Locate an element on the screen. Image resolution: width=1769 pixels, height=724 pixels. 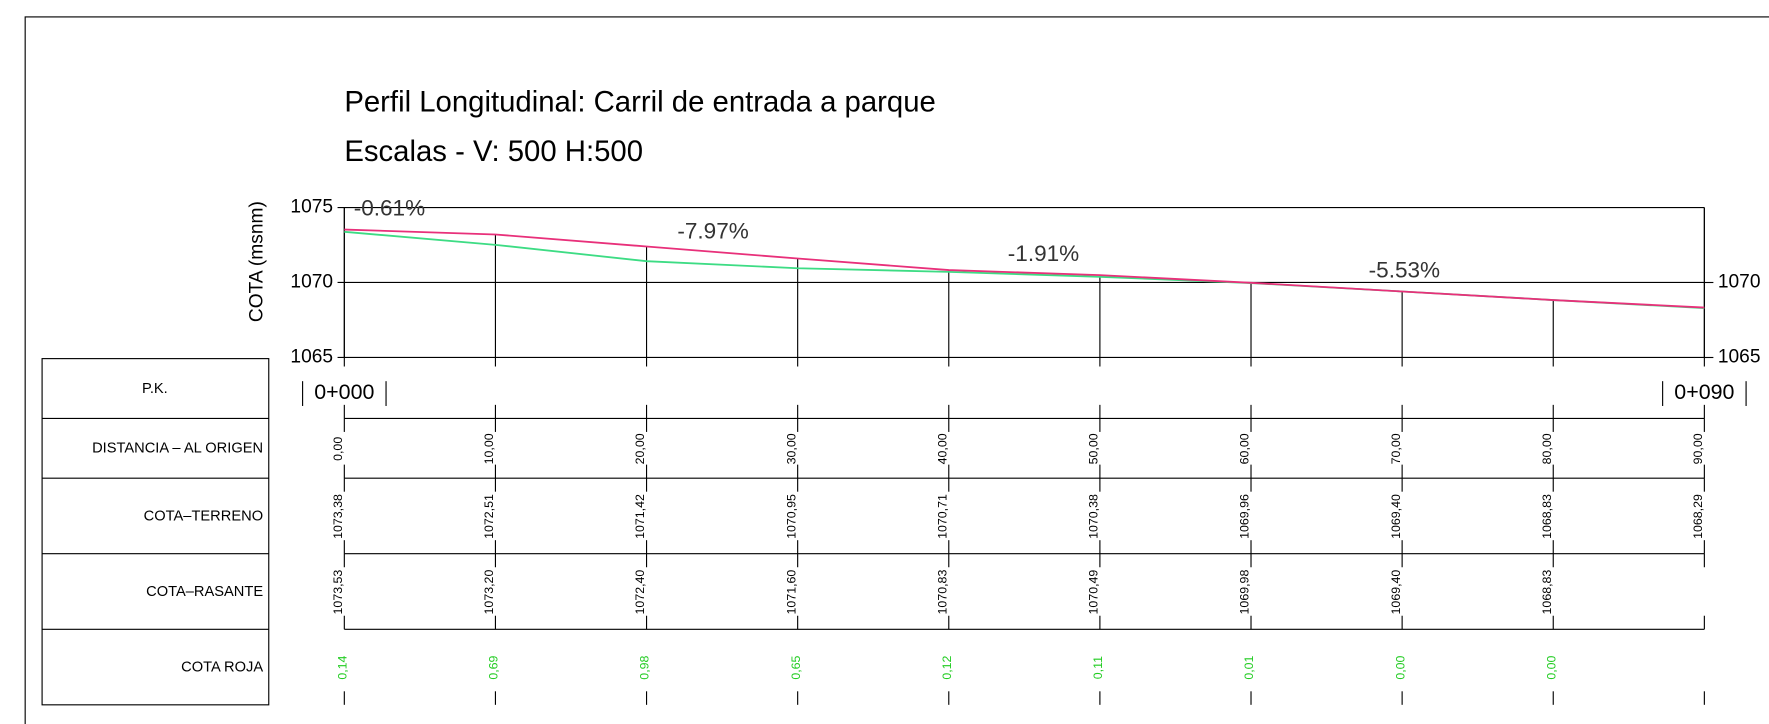
profile-line is located at coordinates (1024, 268).